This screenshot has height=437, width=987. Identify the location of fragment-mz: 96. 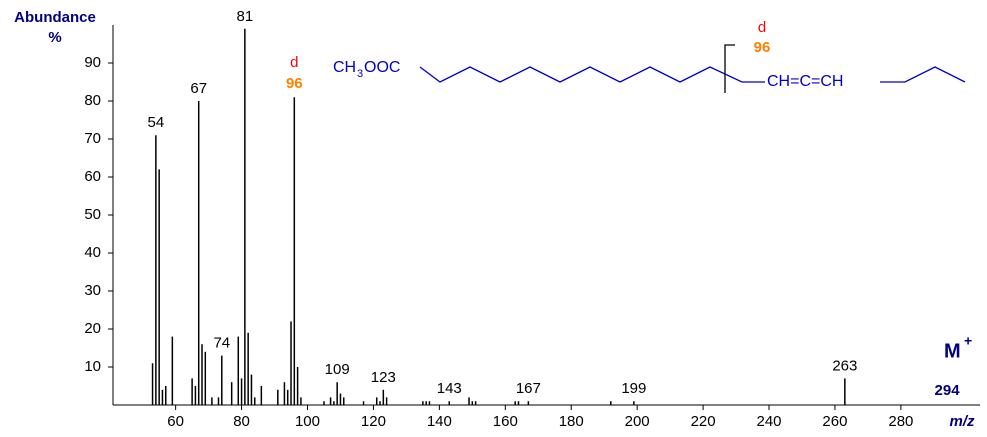
(762, 47).